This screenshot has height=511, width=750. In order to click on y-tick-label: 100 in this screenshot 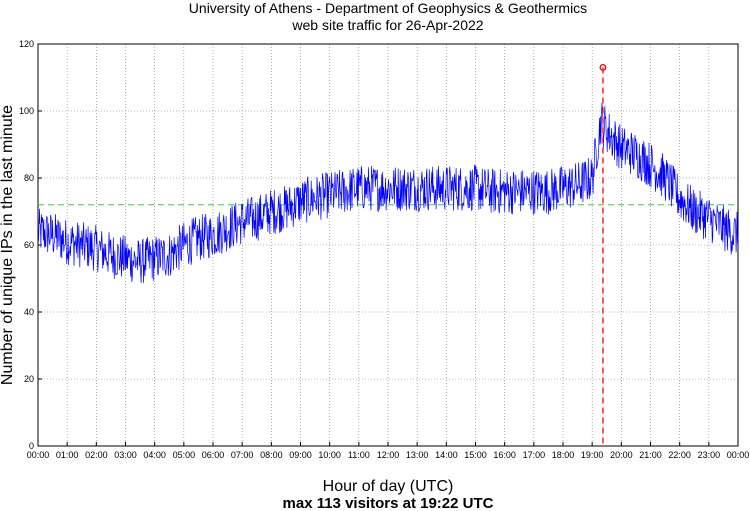, I will do `click(26, 111)`.